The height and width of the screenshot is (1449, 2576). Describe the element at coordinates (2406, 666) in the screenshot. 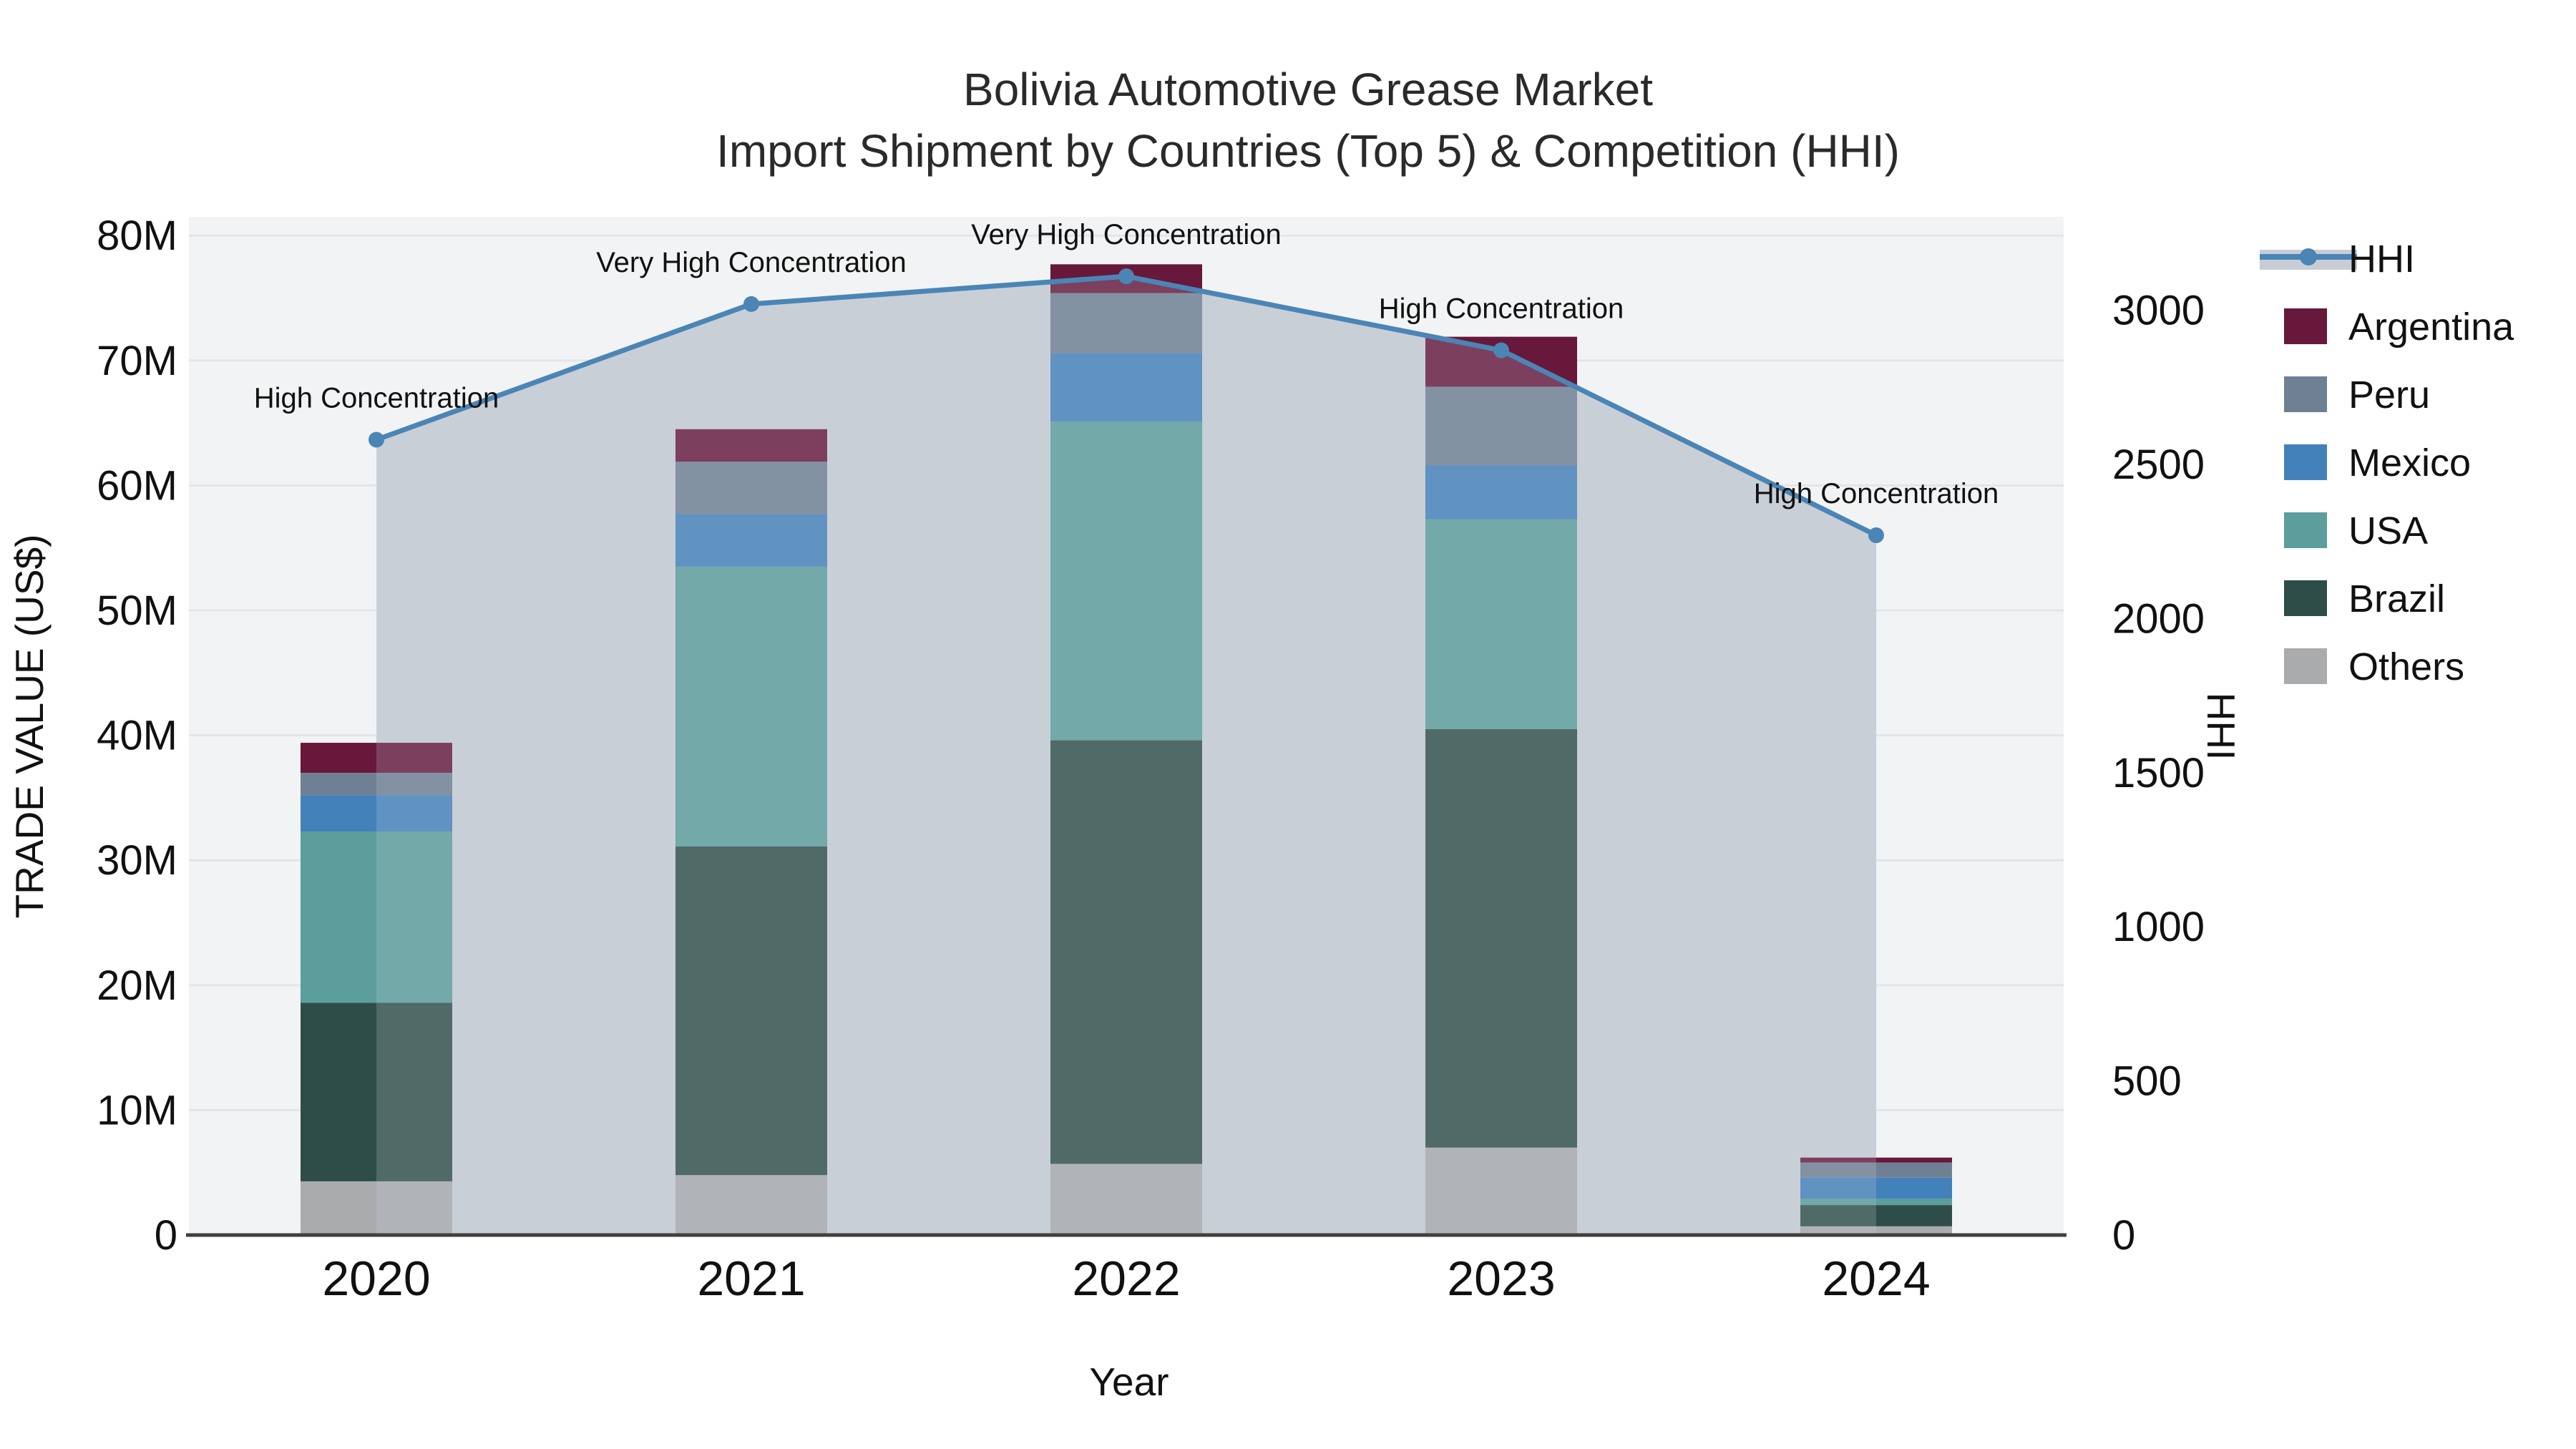

I see `legend-label: Others` at that location.